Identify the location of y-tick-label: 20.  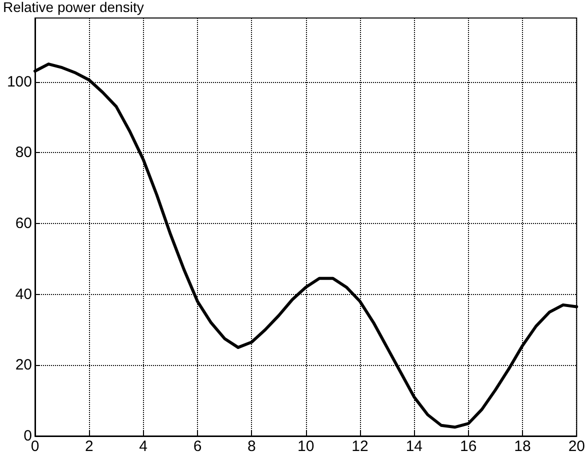
(23, 365).